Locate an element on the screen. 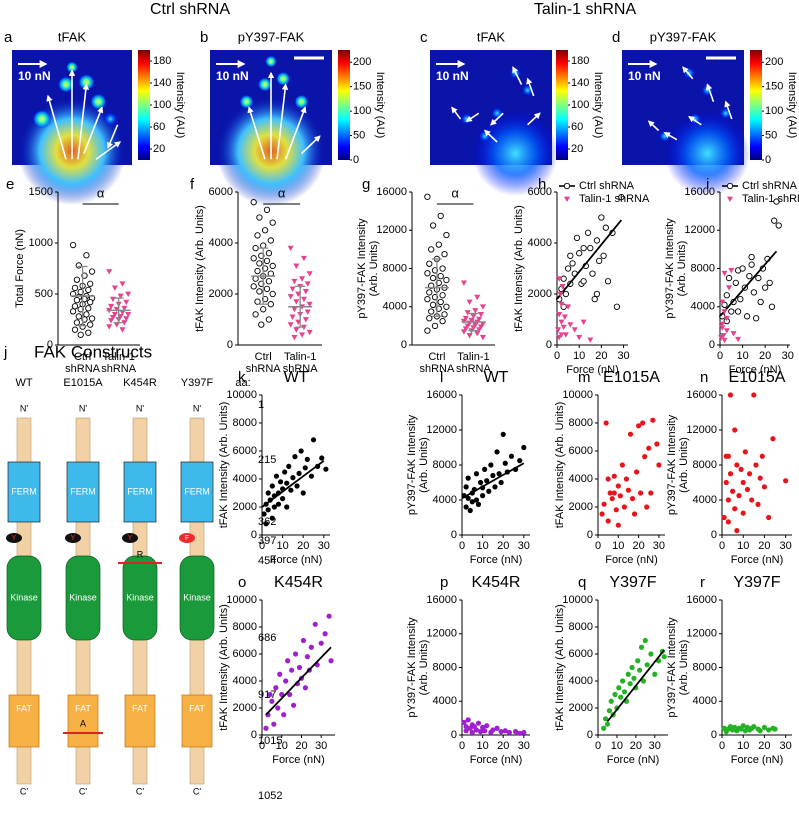  x-tick-label: shRNA is located at coordinates (474, 369).